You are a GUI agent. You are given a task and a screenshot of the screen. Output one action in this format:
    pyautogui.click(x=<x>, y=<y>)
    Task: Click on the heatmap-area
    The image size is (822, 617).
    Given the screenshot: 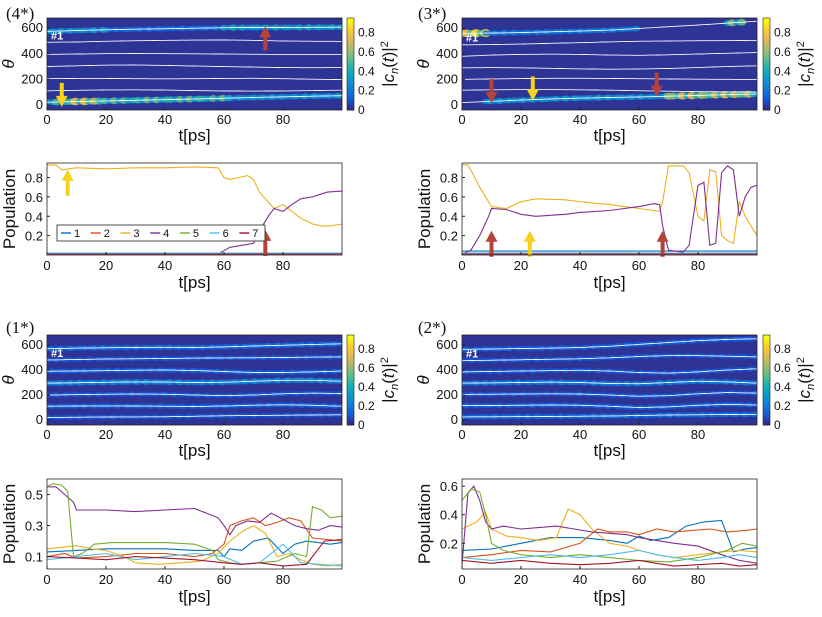 What is the action you would take?
    pyautogui.click(x=609, y=61)
    